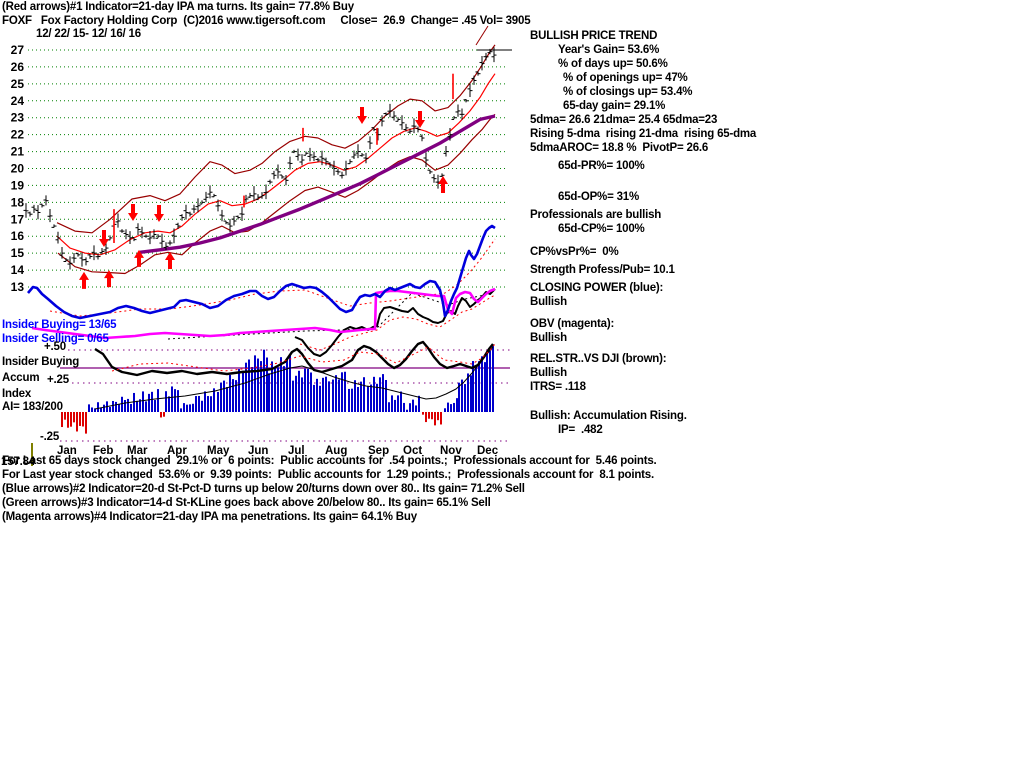 The height and width of the screenshot is (768, 1024). I want to click on y-axis-label: 27, so click(18, 50).